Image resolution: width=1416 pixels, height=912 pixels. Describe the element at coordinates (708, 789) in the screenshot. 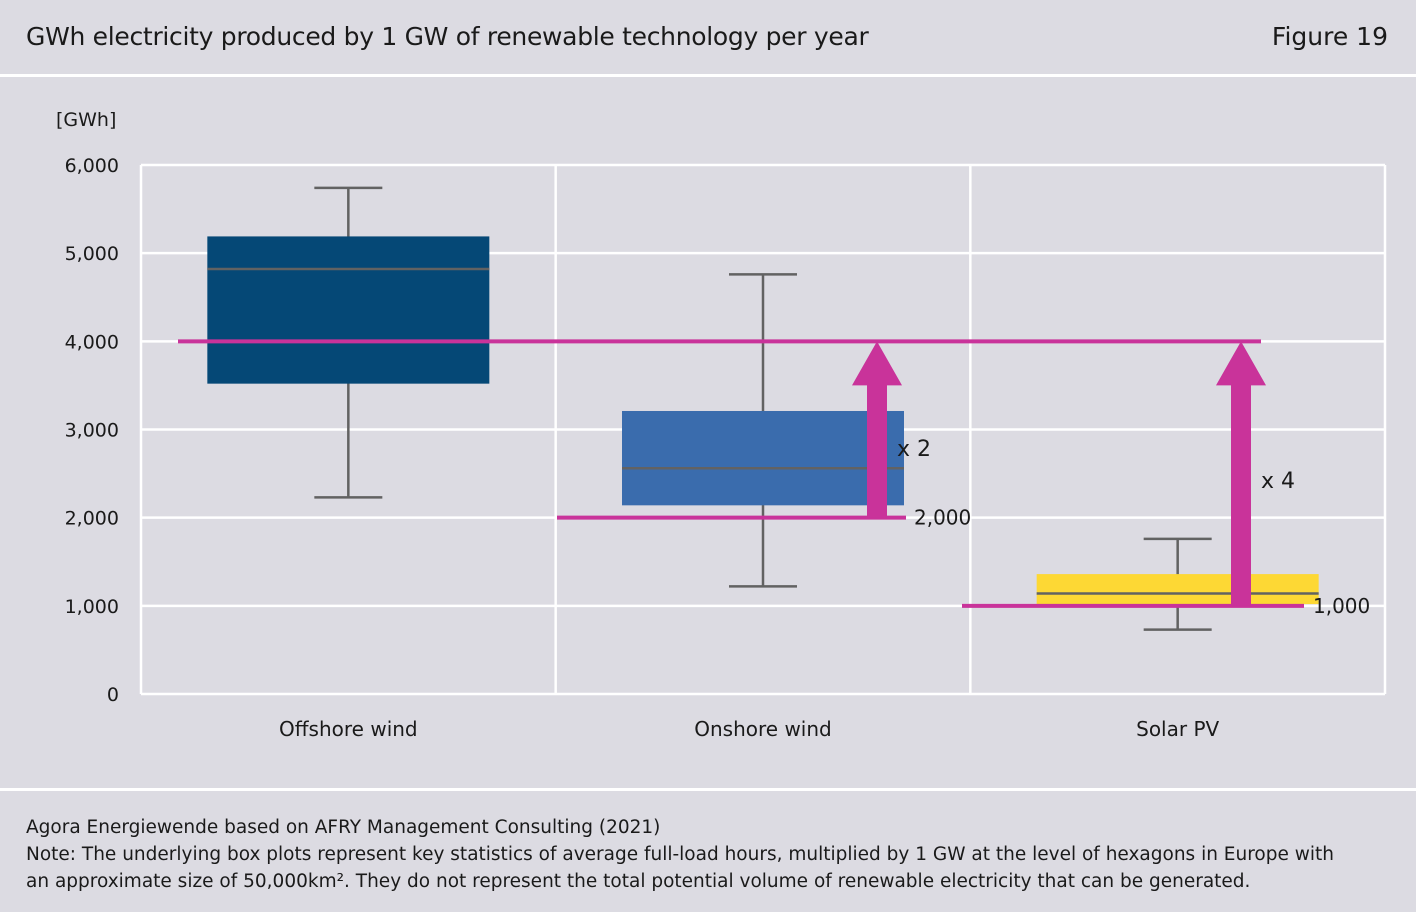

I see `footer-divider` at that location.